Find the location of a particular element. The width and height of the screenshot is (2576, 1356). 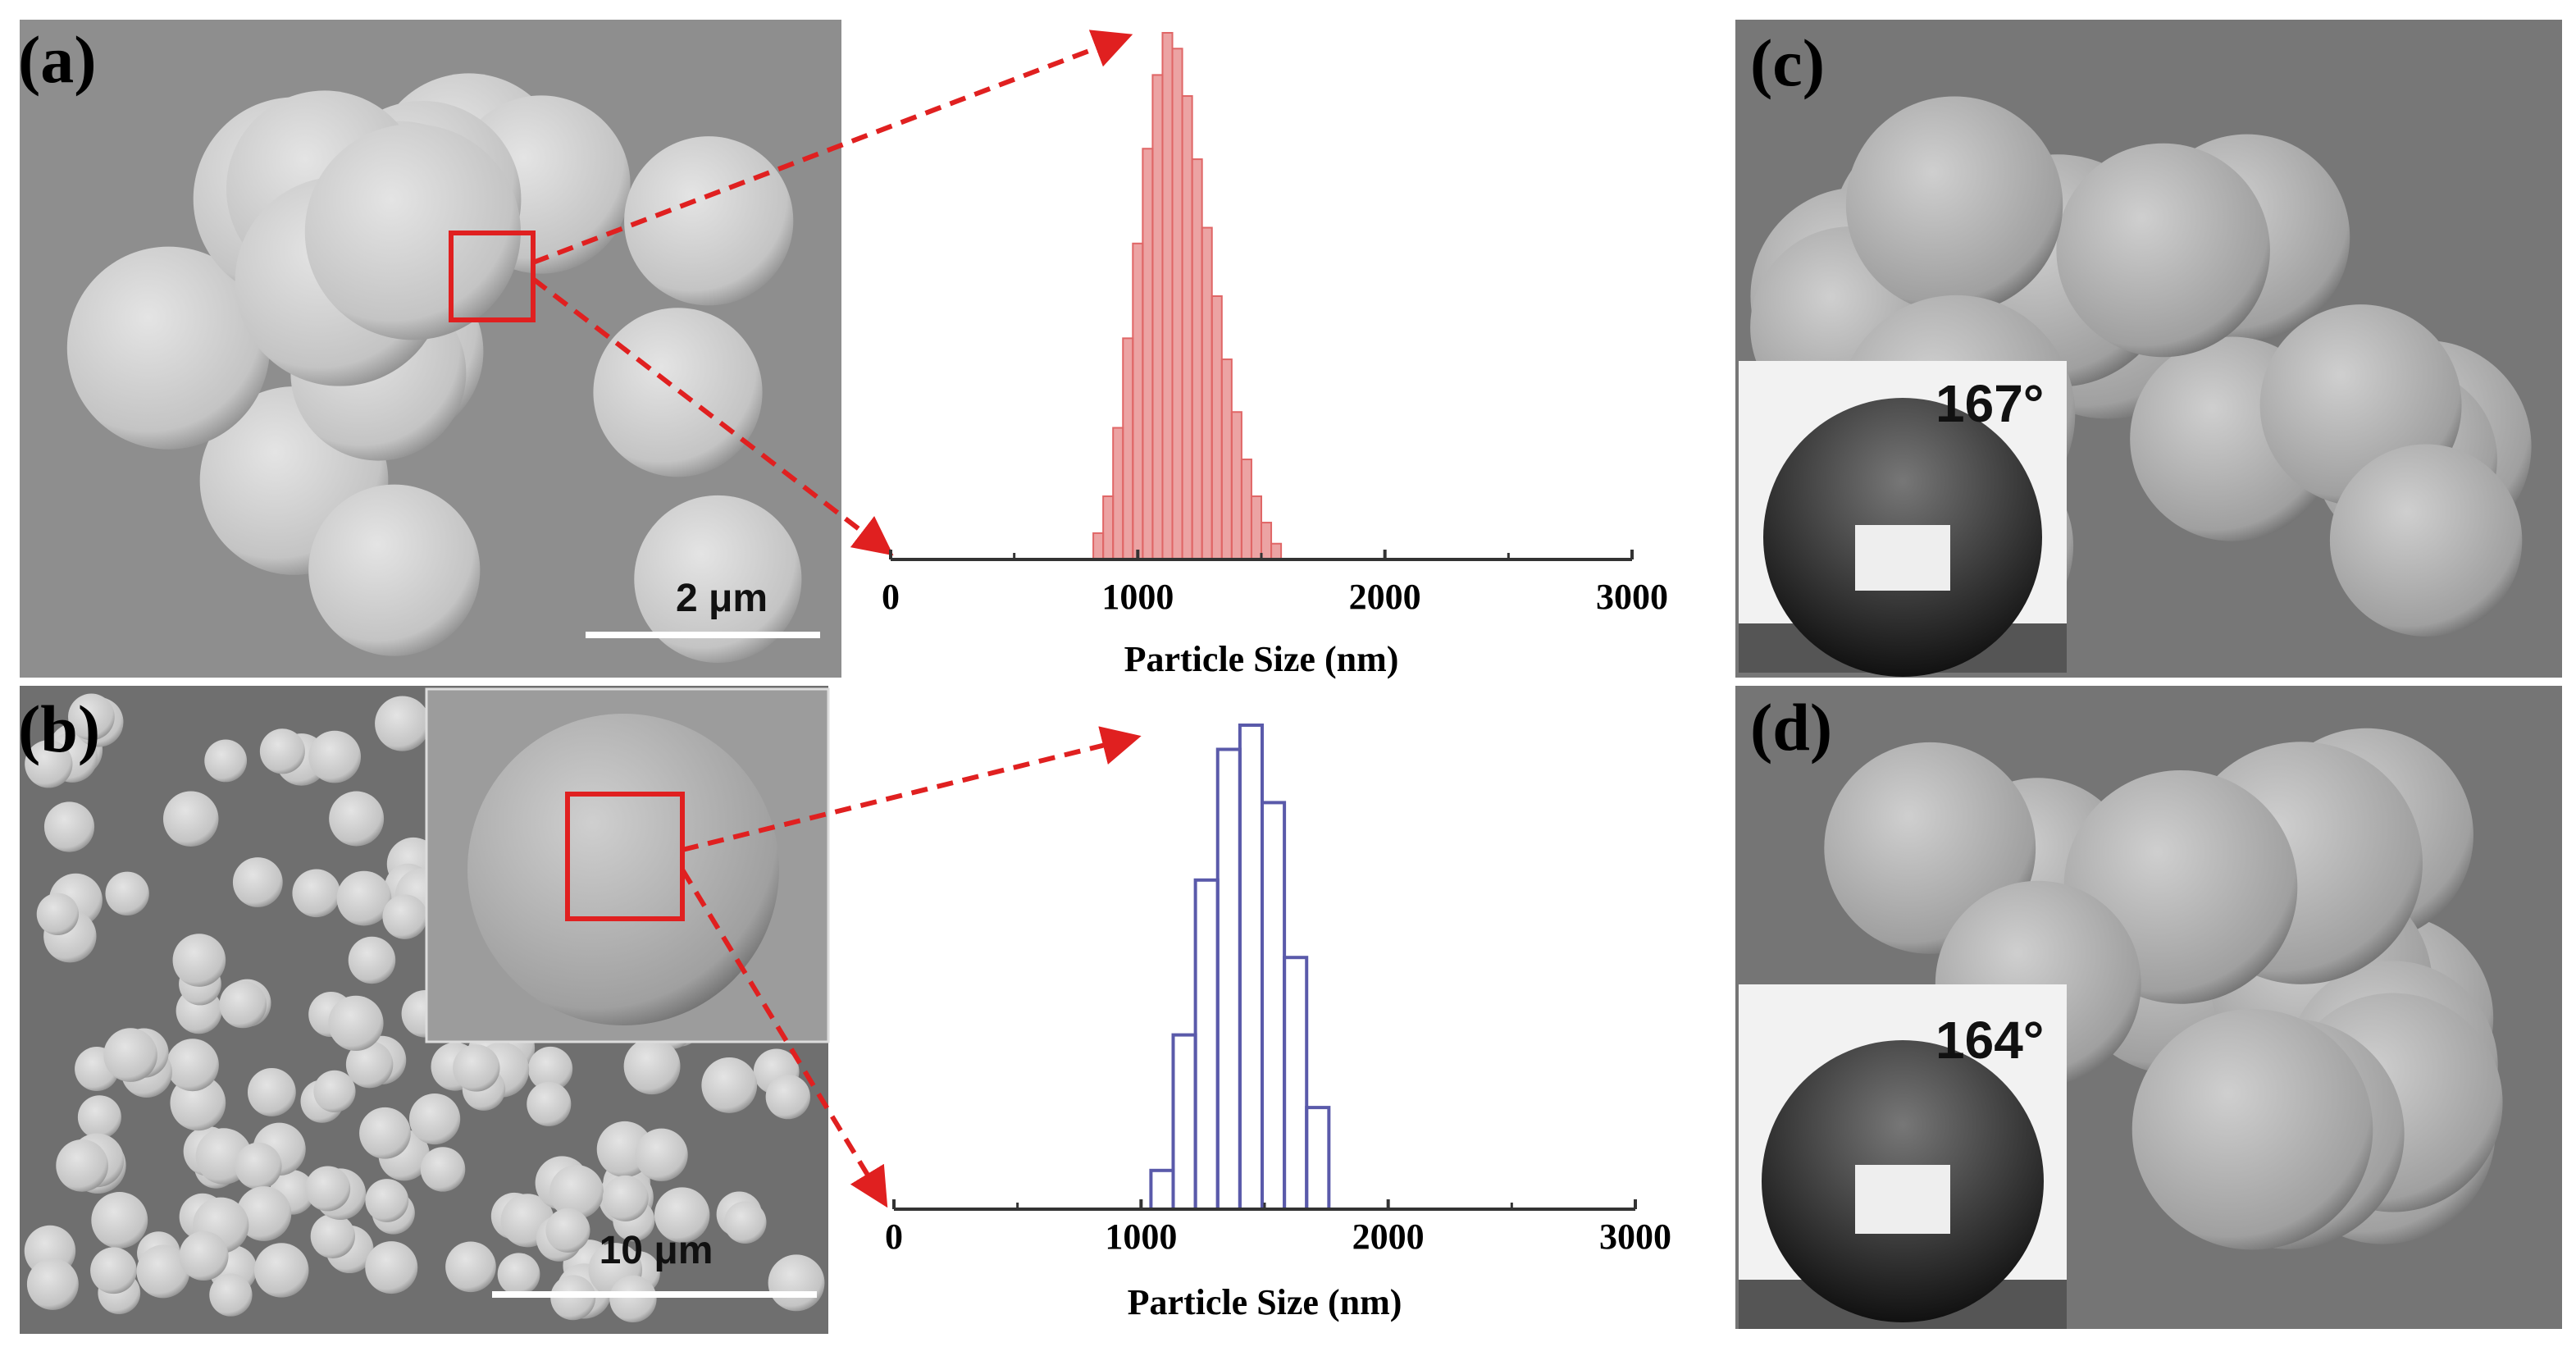

contact-angle: 164° is located at coordinates (1989, 1040).